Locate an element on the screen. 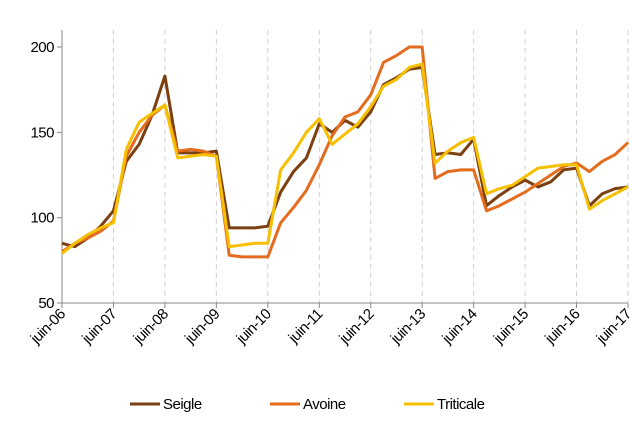 This screenshot has width=632, height=433. y-tick-label: 200 is located at coordinates (42, 47).